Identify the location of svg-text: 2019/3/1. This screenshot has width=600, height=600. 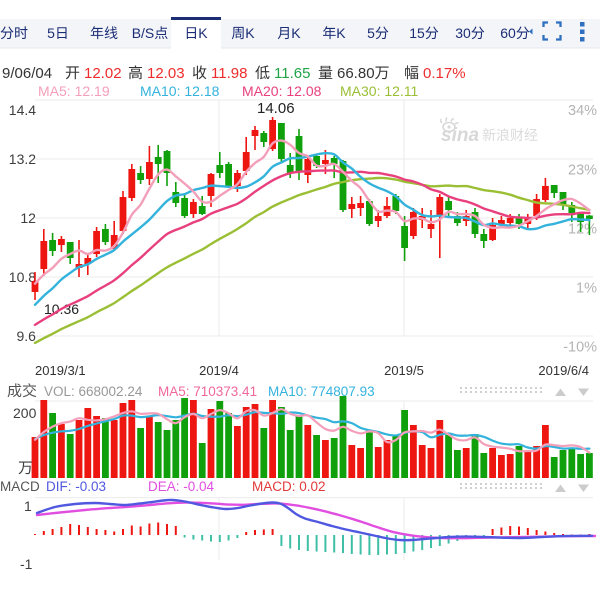
(60, 370).